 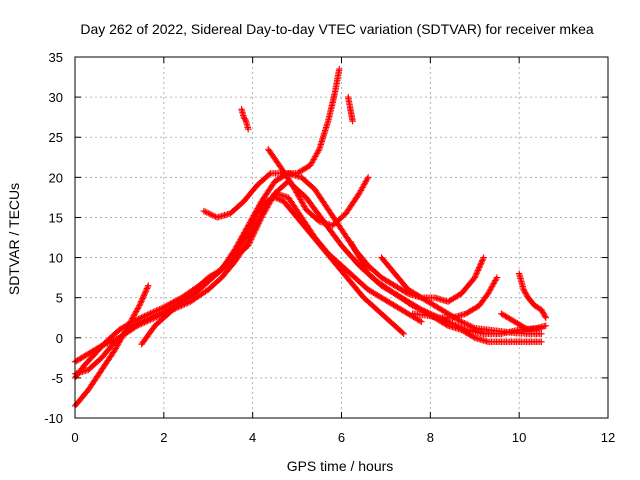 I want to click on y-tick-label: 10, so click(x=56, y=258).